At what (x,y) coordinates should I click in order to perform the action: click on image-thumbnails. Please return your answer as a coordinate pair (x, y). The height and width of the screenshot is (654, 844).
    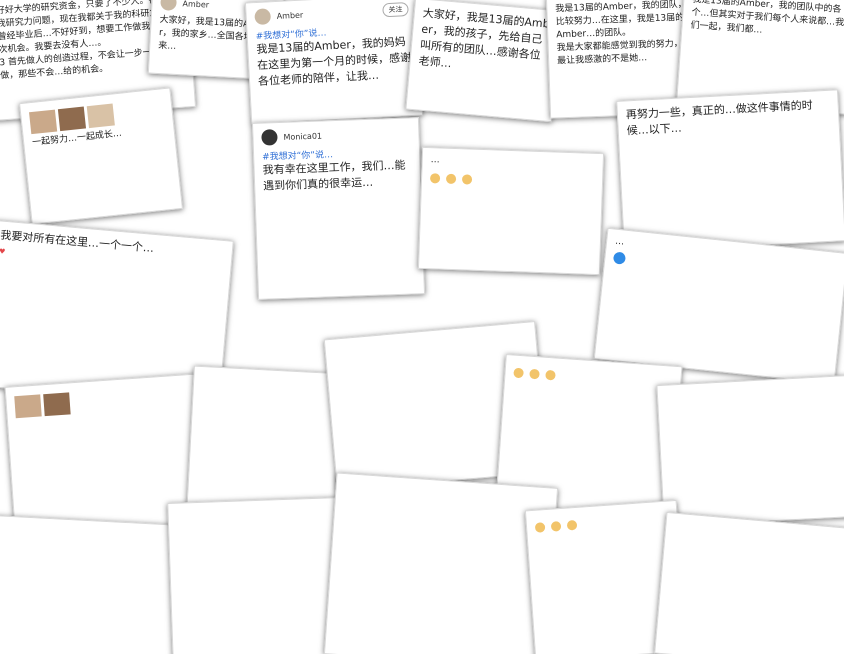
    Looking at the image, I should click on (101, 401).